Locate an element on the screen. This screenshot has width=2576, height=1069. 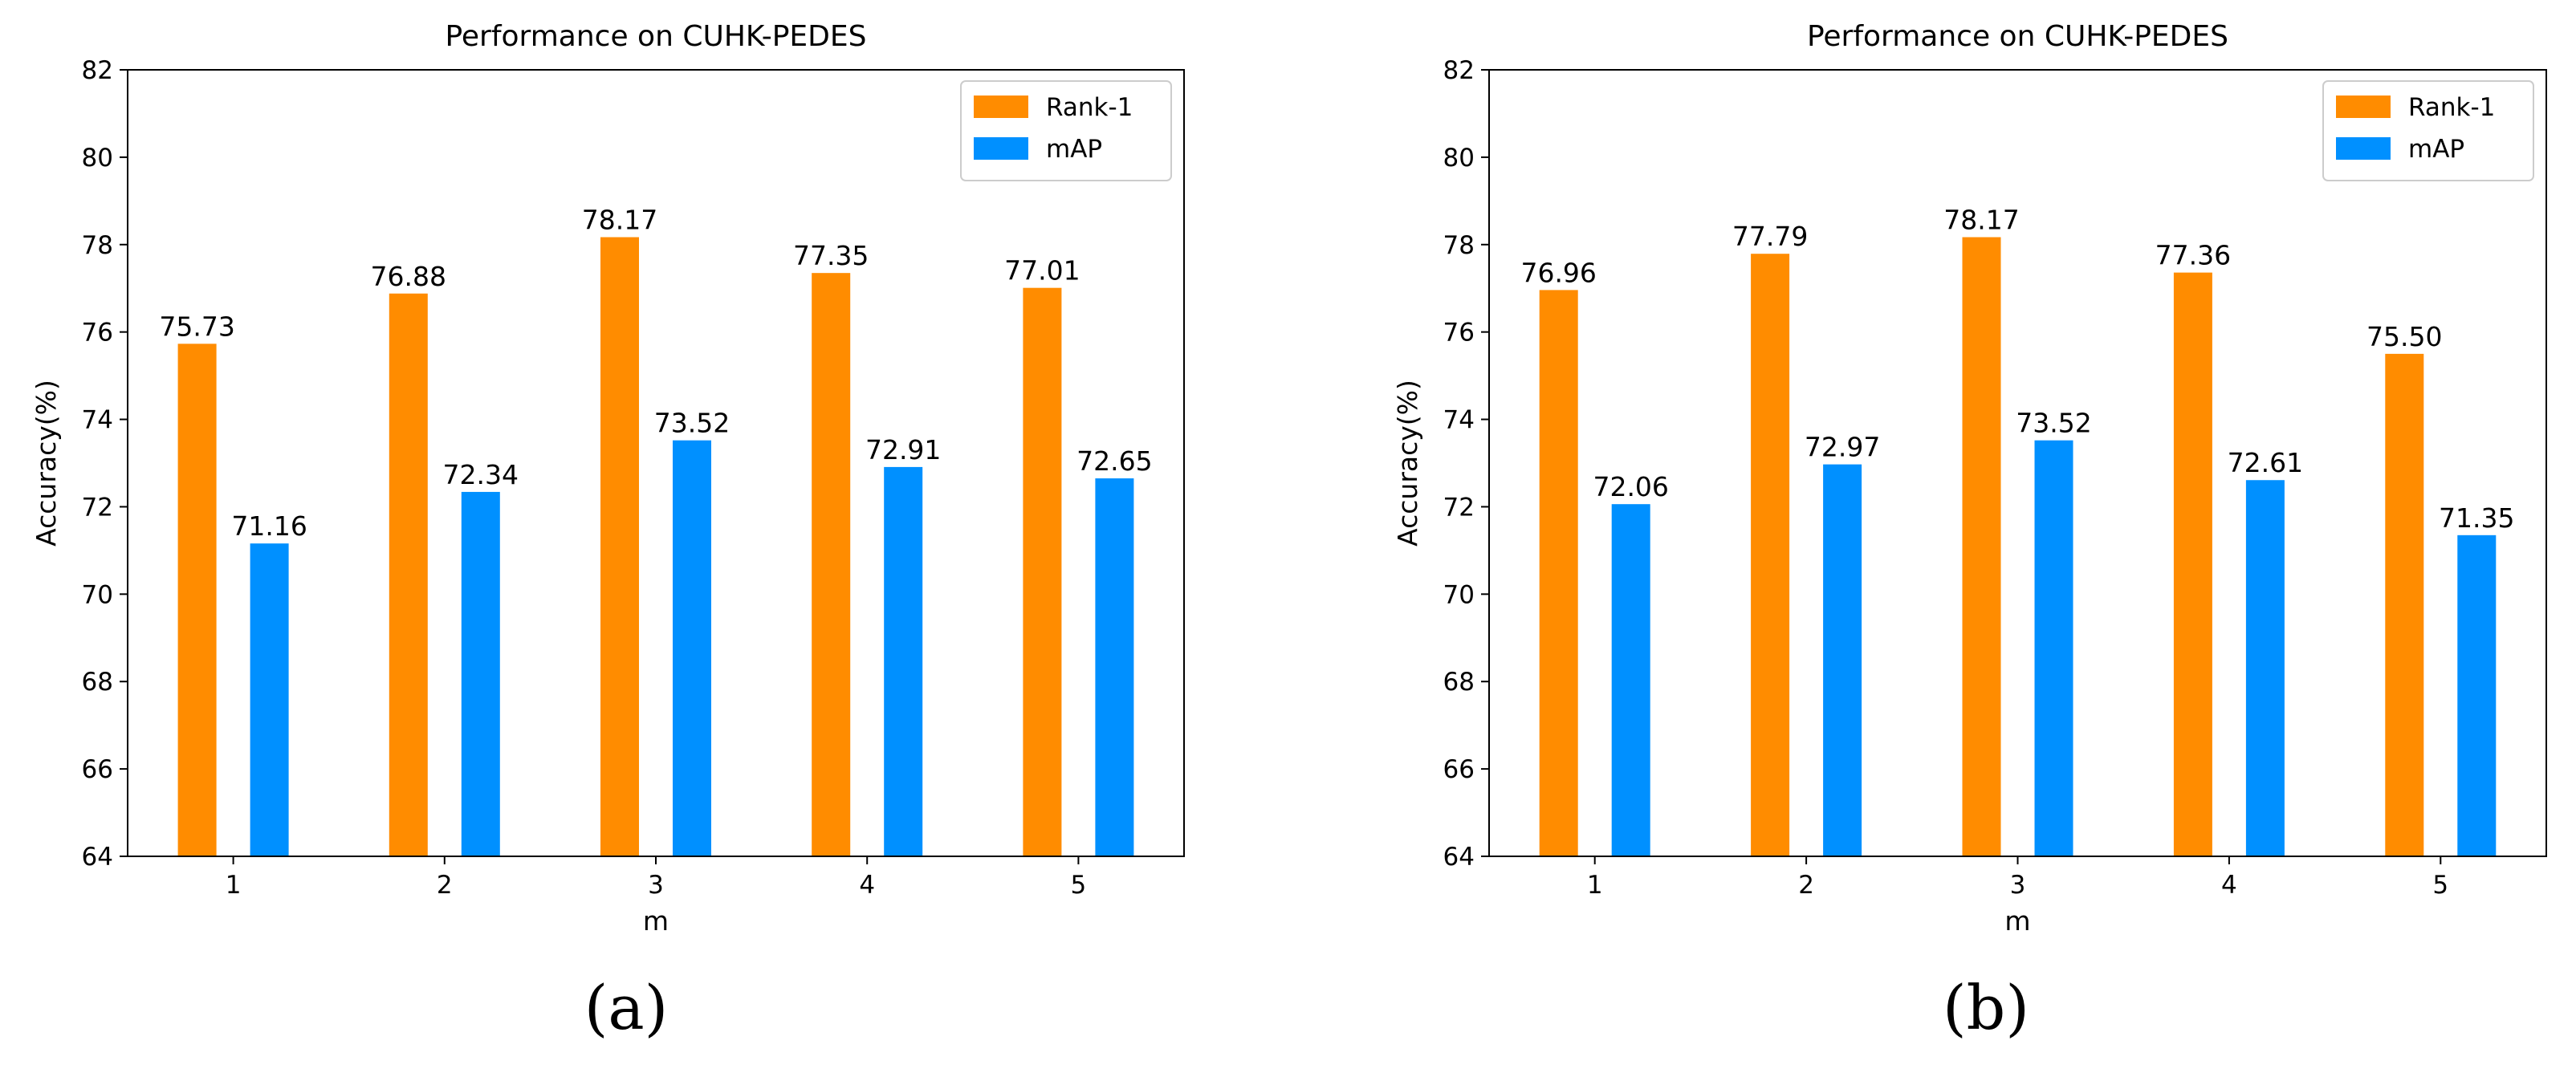
data-label-rank-1-5: 75.50 is located at coordinates (2404, 336).